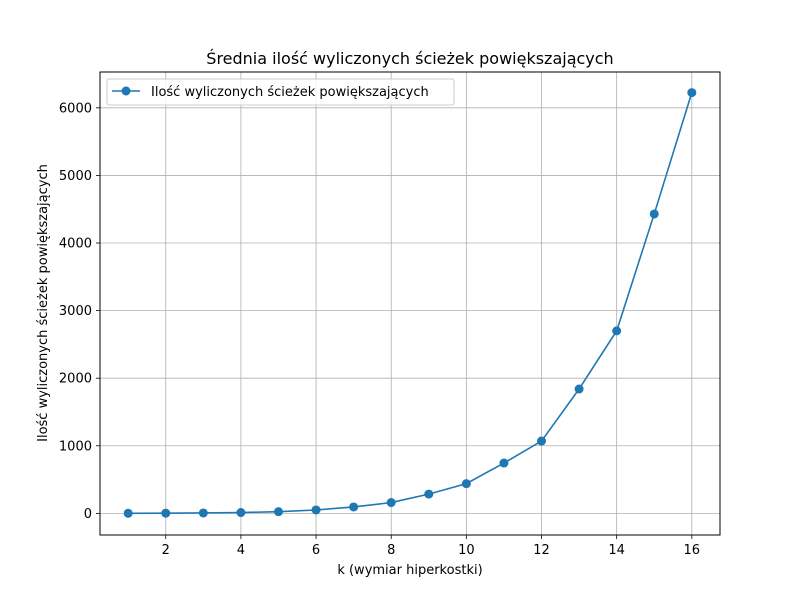 This screenshot has height=600, width=800. What do you see at coordinates (75, 244) in the screenshot?
I see `y-tick-label: 4000` at bounding box center [75, 244].